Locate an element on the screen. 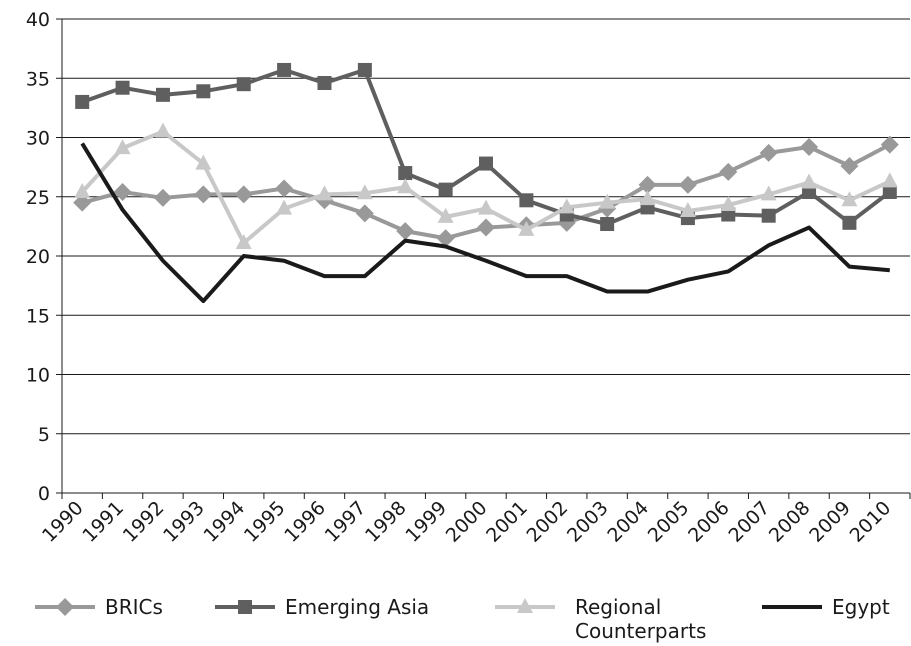 The image size is (911, 646). y-tick-label: 35 is located at coordinates (38, 79).